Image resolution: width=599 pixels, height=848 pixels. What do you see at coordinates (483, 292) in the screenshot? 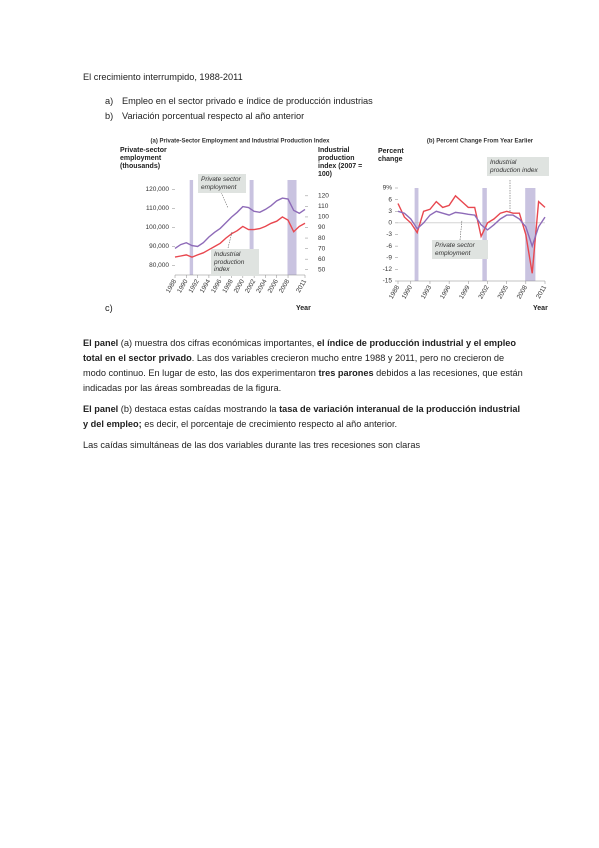
I see `x-tick-label: 2002` at bounding box center [483, 292].